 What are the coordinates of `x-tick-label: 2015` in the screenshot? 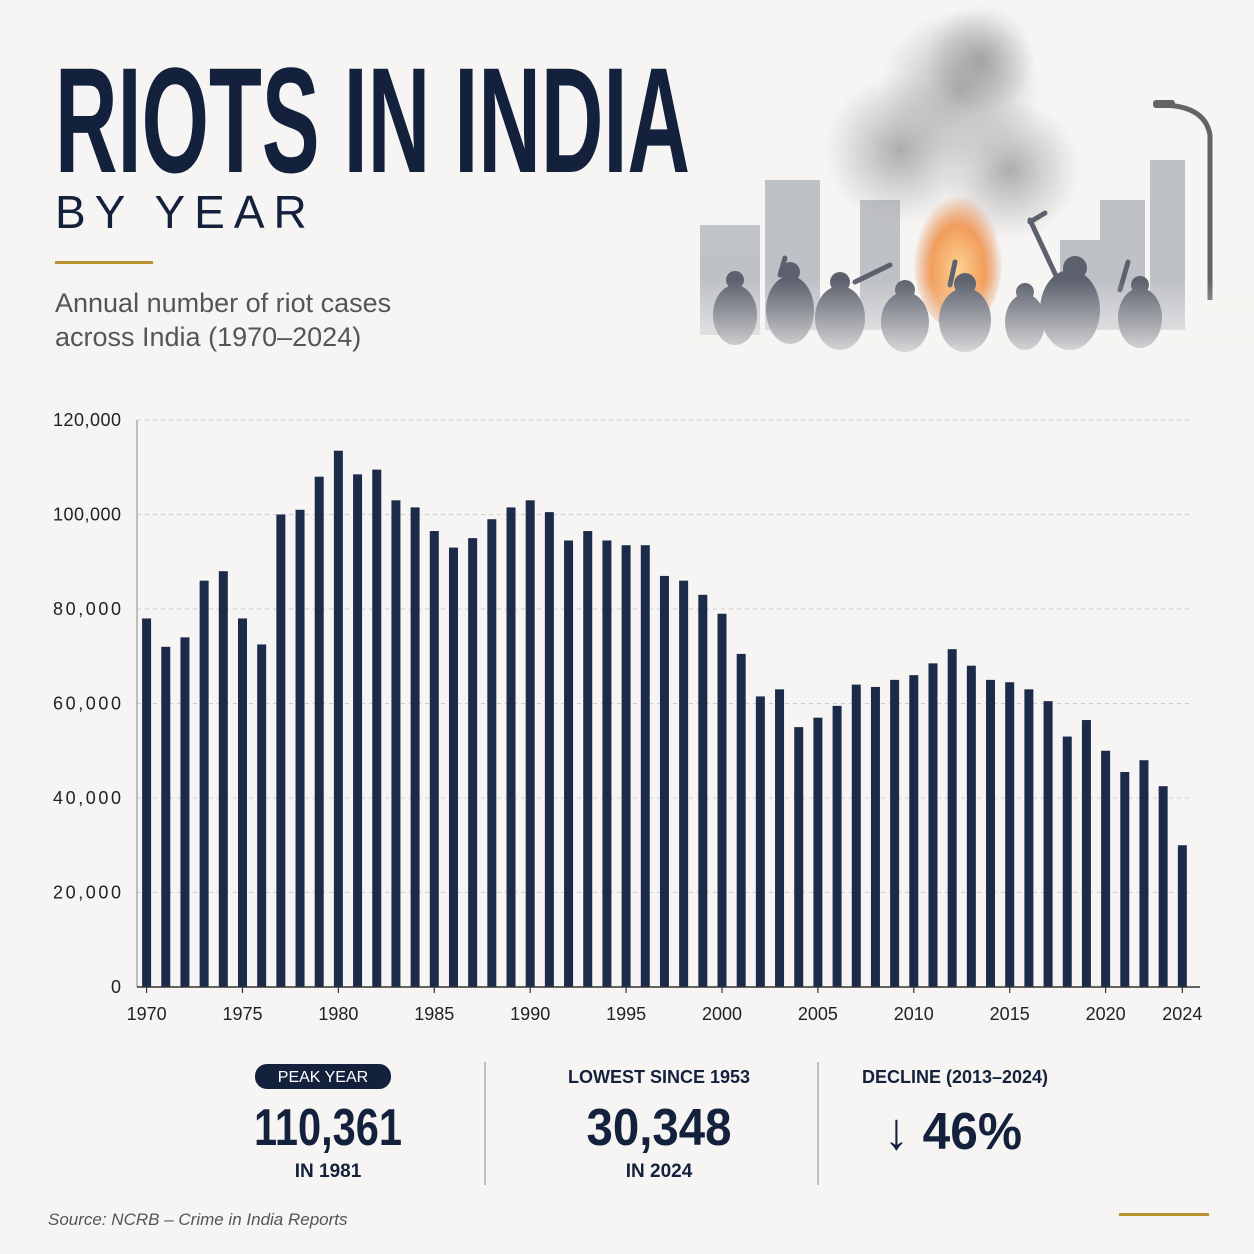 It's located at (1010, 1014).